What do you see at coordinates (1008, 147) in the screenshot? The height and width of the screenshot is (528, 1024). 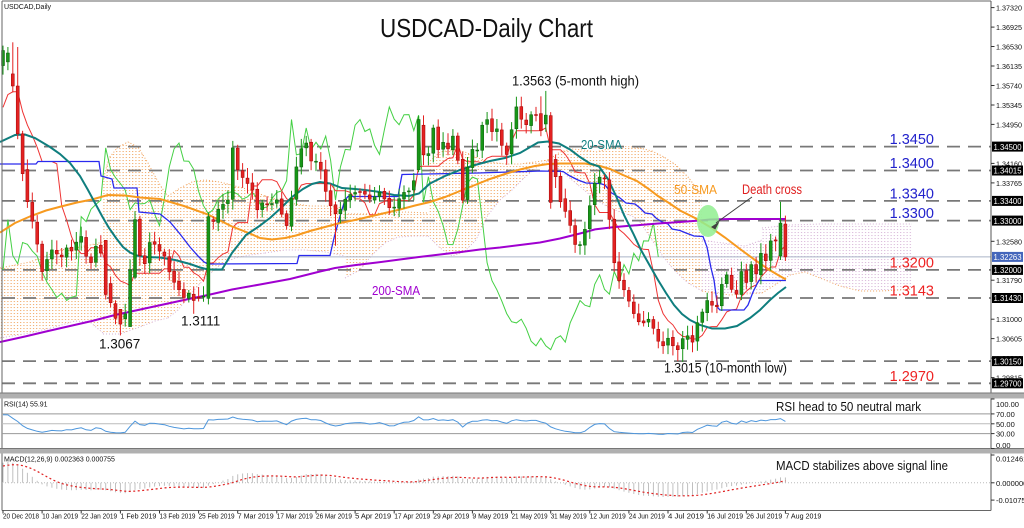 I see `svg-text: 1.34500` at bounding box center [1008, 147].